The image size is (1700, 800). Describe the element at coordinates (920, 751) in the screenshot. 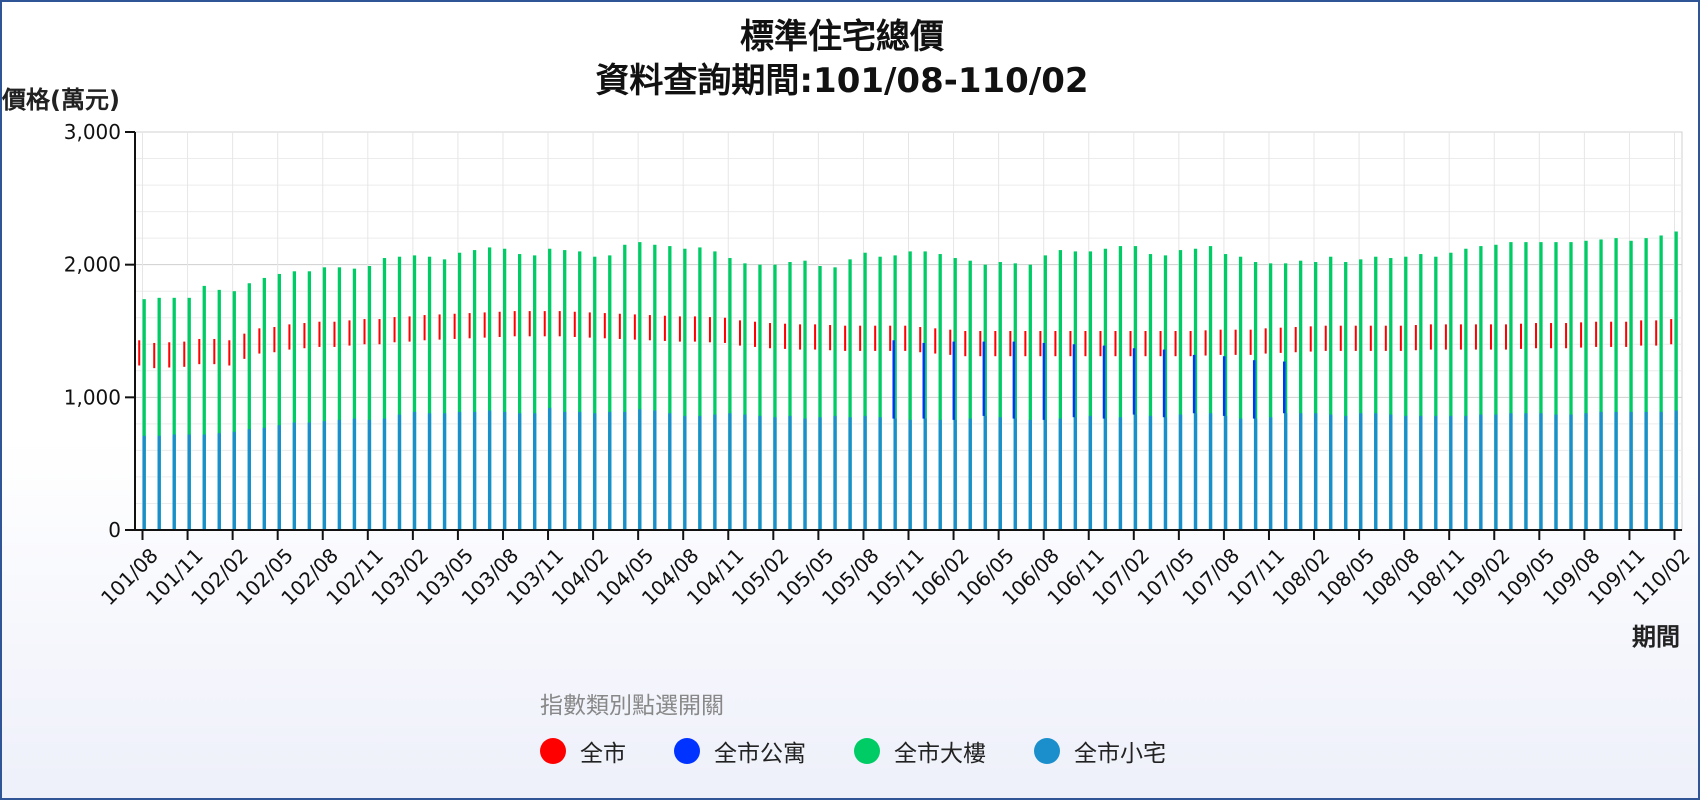

I see `legend-item-building: 全市大樓` at that location.